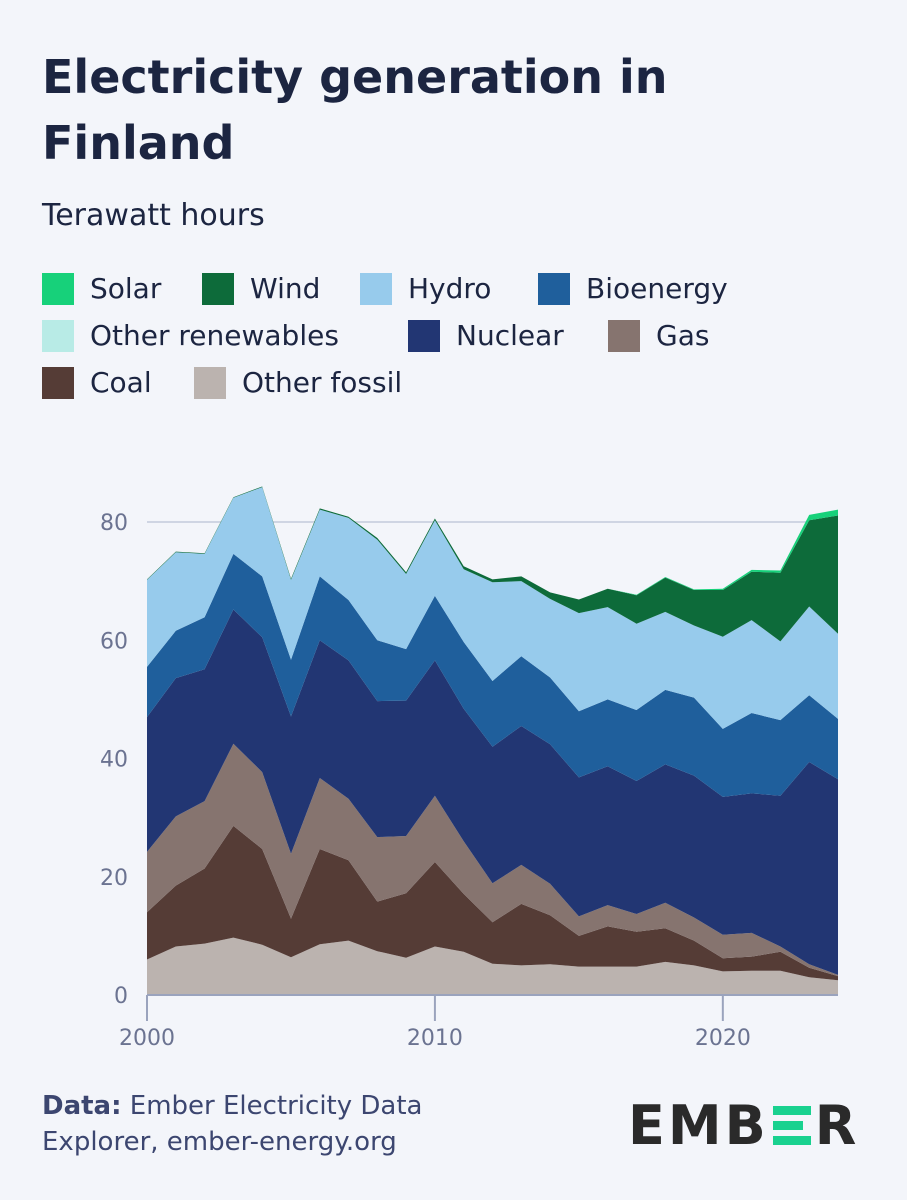 The image size is (907, 1200). What do you see at coordinates (657, 288) in the screenshot?
I see `legend-label: Bioenergy` at bounding box center [657, 288].